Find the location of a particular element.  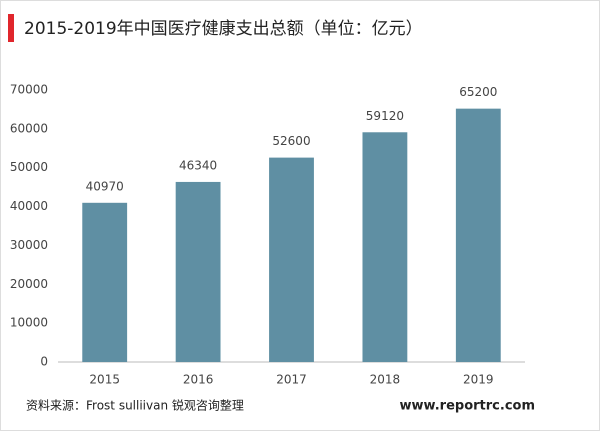

y-tick-label: 20000 is located at coordinates (29, 284).